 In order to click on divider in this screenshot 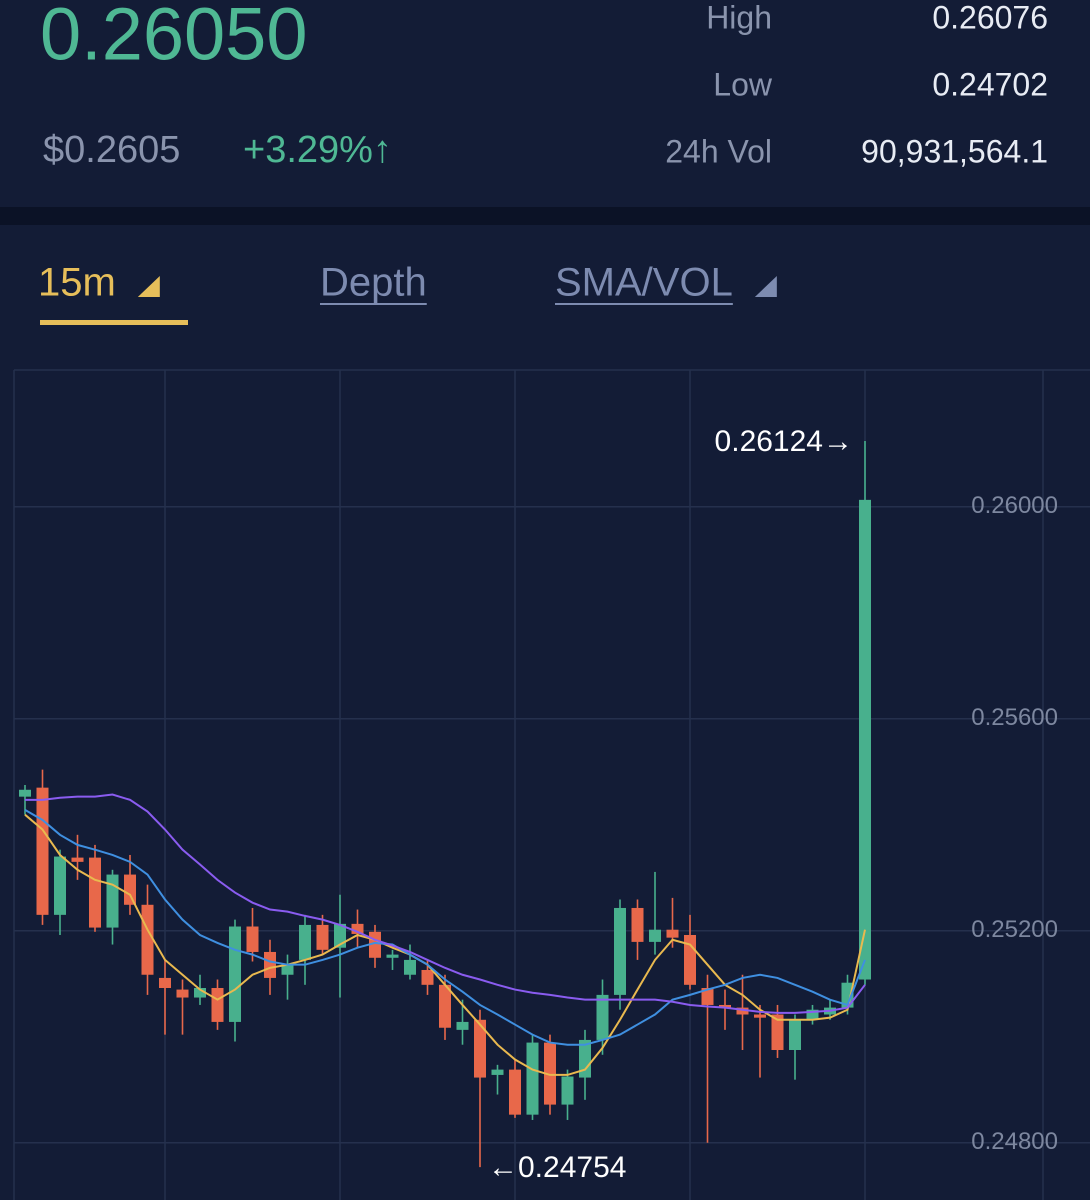, I will do `click(545, 216)`.